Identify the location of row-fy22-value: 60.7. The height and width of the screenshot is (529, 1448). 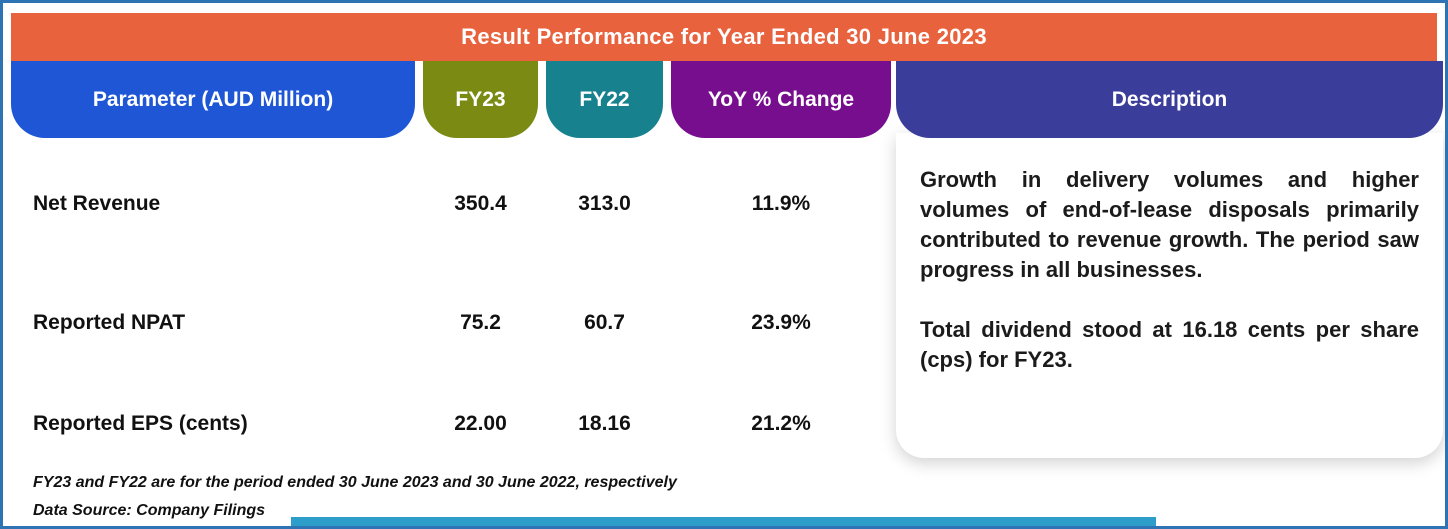
(604, 322).